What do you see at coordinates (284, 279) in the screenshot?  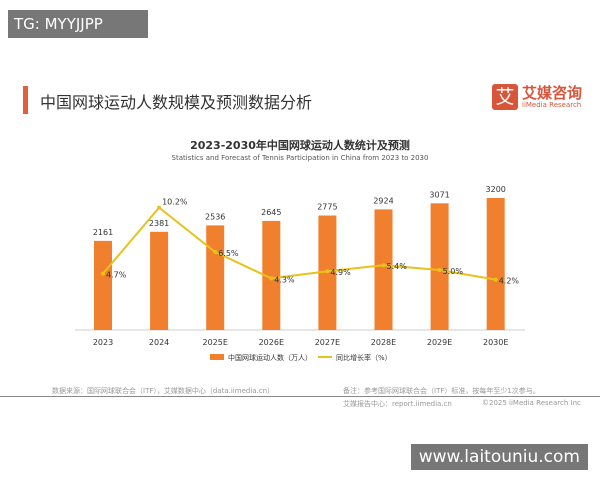 I see `growth-label: 4.3%` at bounding box center [284, 279].